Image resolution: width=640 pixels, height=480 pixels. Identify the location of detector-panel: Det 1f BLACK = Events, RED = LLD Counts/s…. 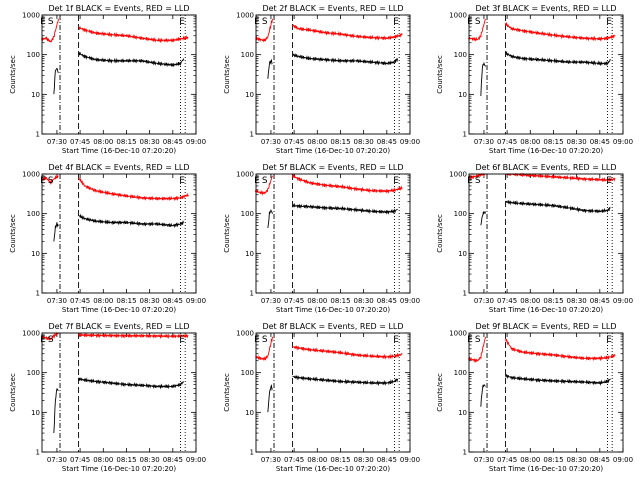
(107, 79).